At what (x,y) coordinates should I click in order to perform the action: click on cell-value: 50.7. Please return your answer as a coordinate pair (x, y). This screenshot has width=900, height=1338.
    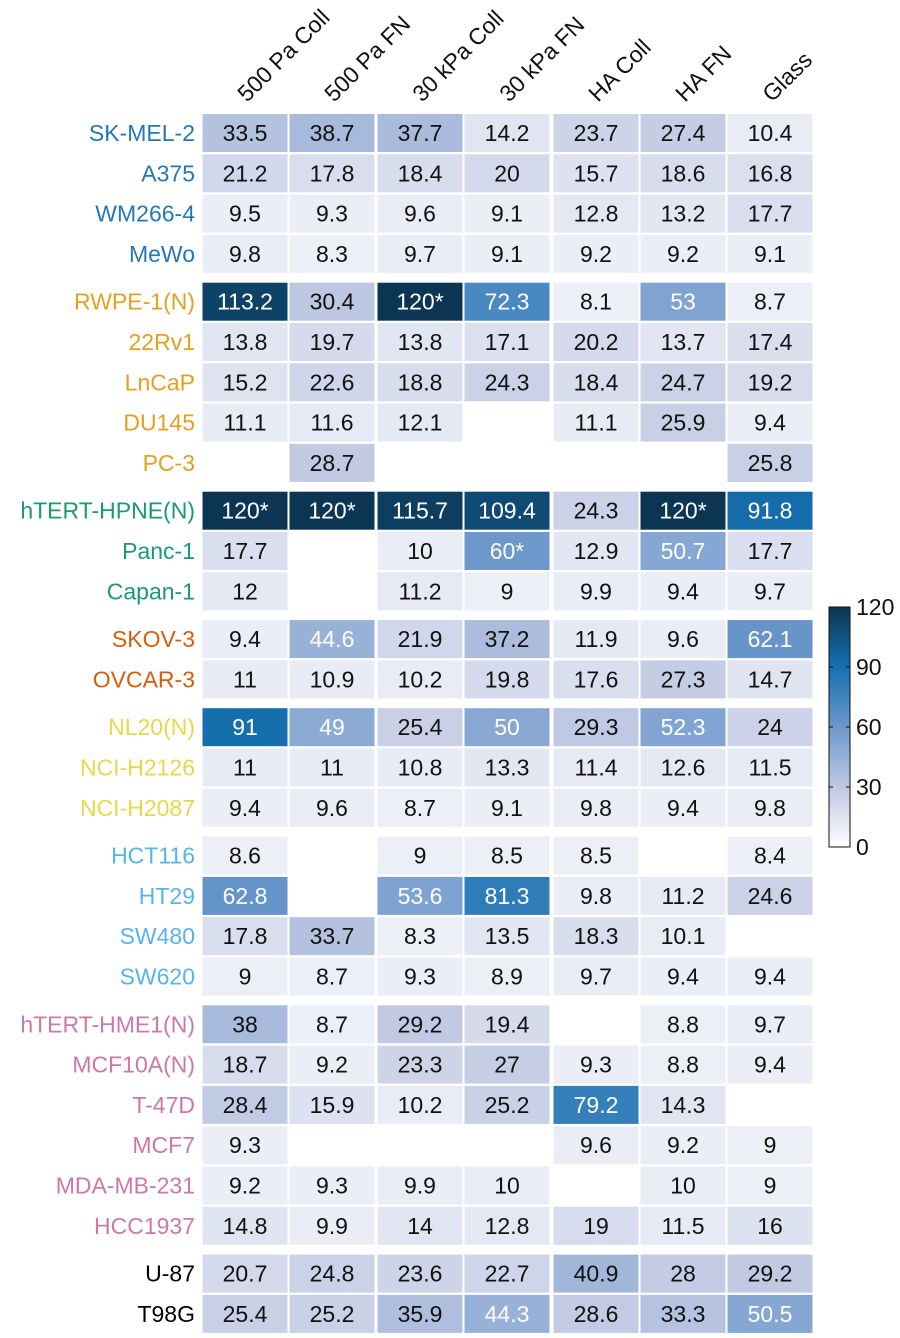
    Looking at the image, I should click on (683, 551).